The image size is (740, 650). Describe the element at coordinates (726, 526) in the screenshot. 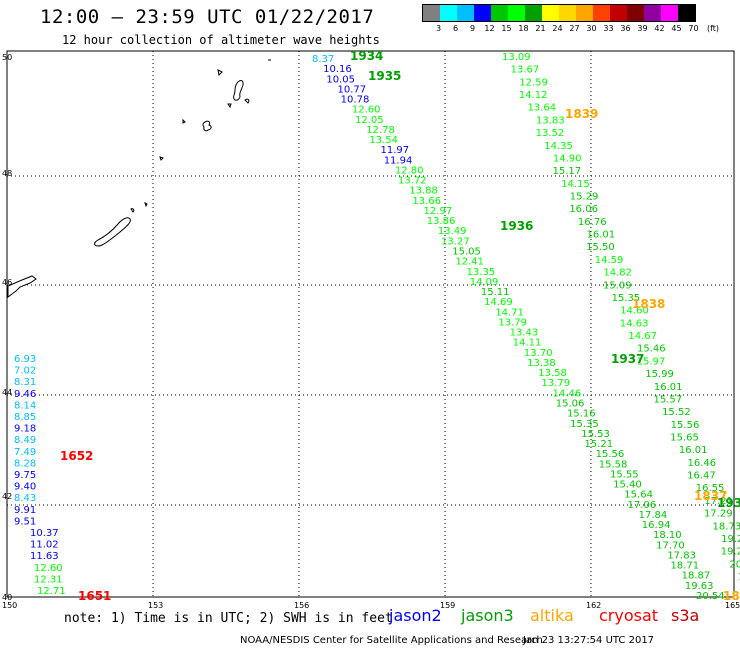

I see `wave-height-reading: 18.73` at that location.